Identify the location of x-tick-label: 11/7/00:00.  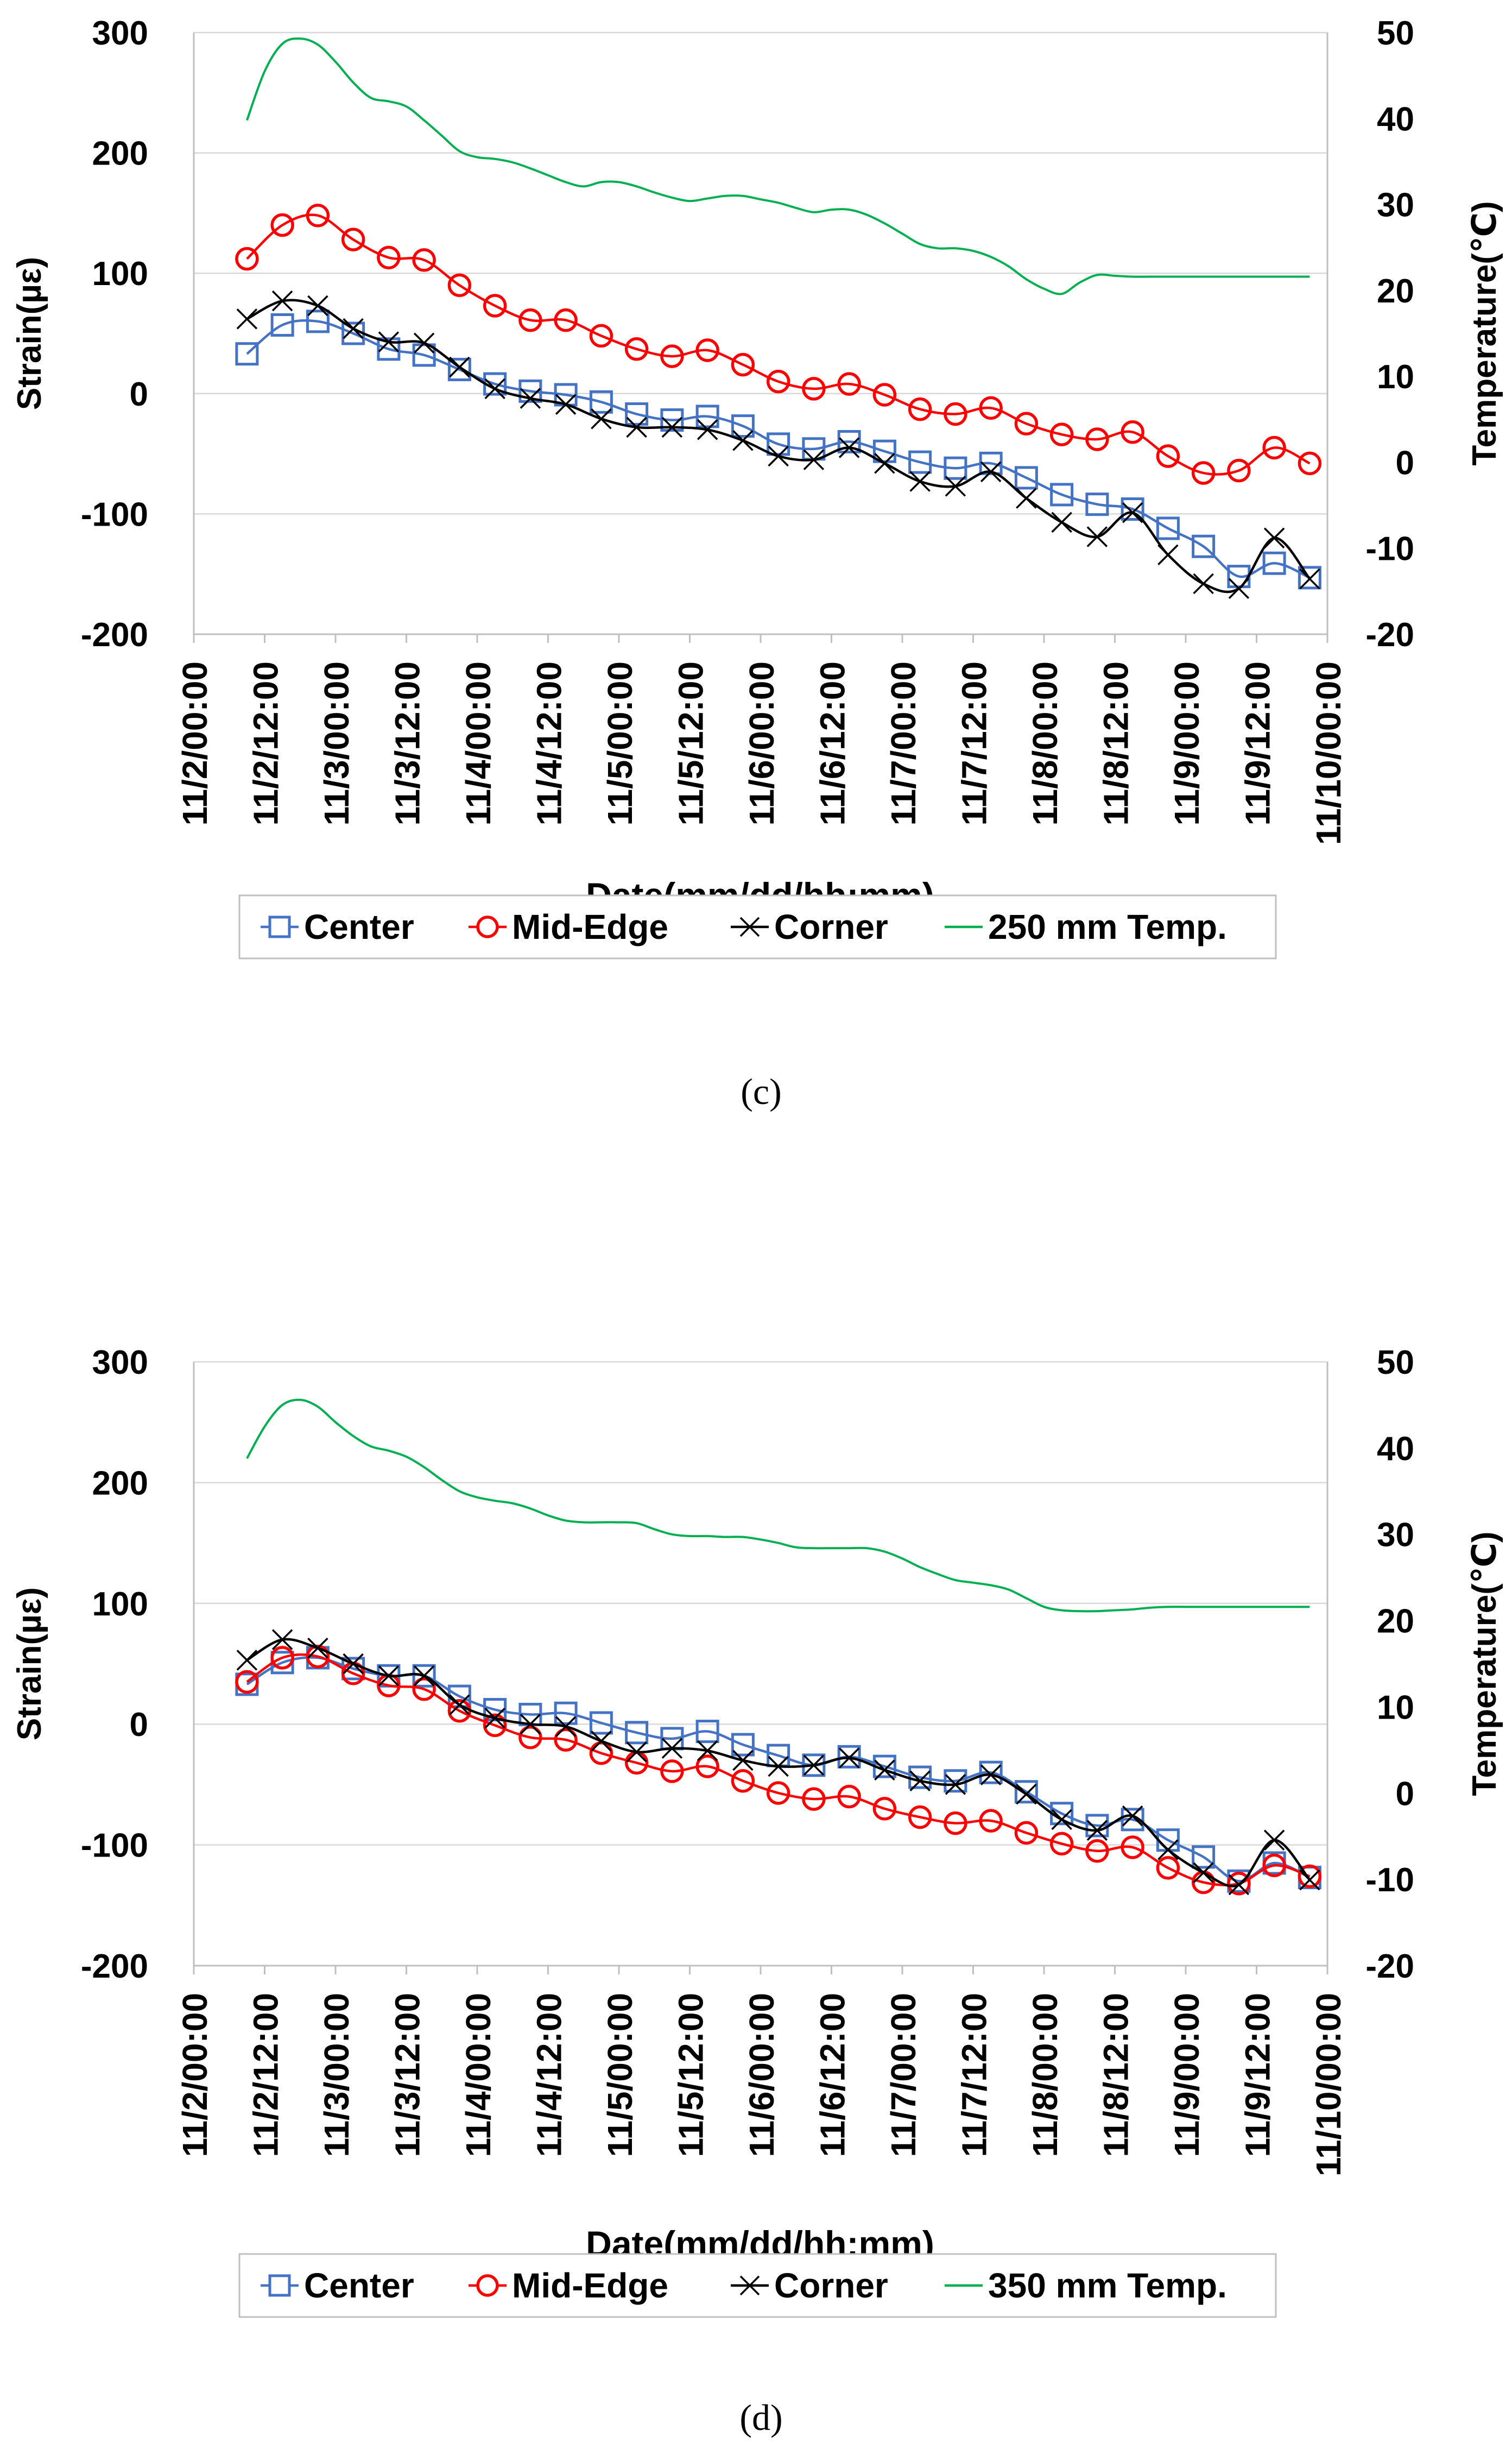
(903, 2075).